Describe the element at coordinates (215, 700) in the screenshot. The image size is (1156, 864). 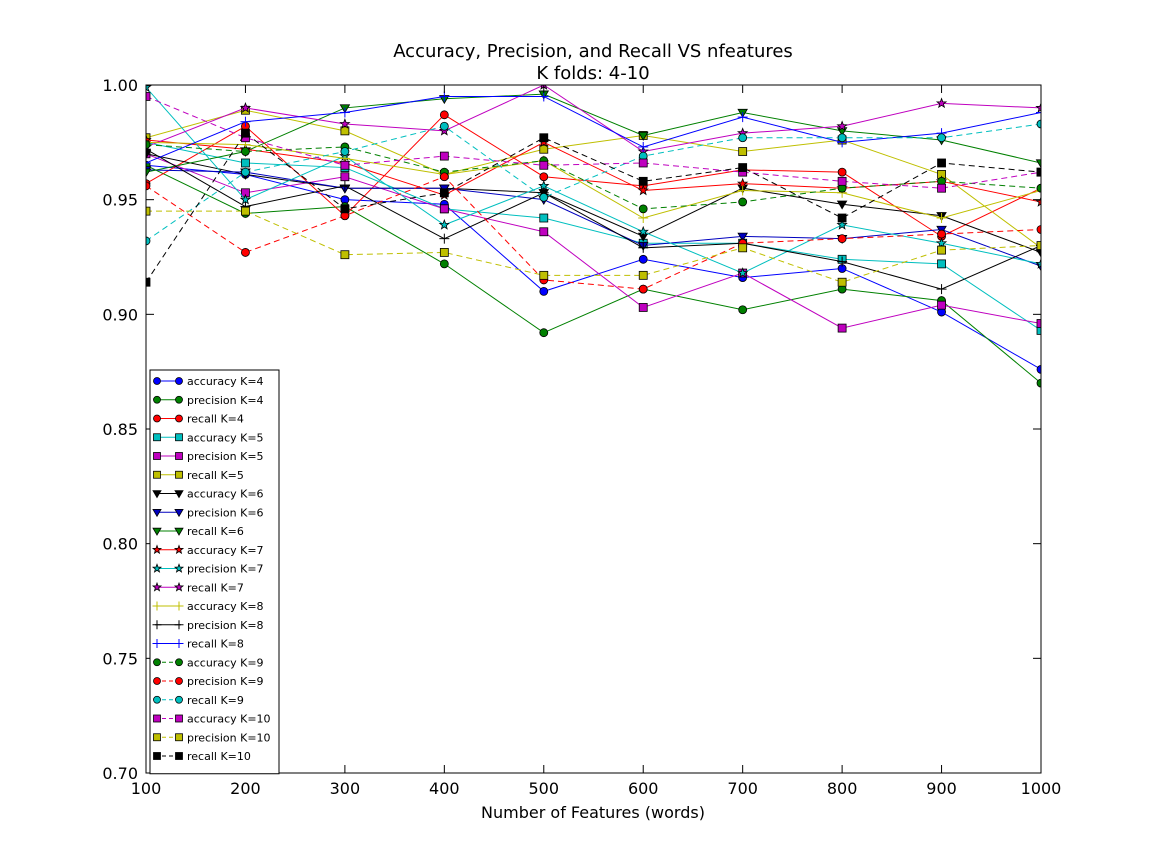
I see `legend-label: recall K=9` at that location.